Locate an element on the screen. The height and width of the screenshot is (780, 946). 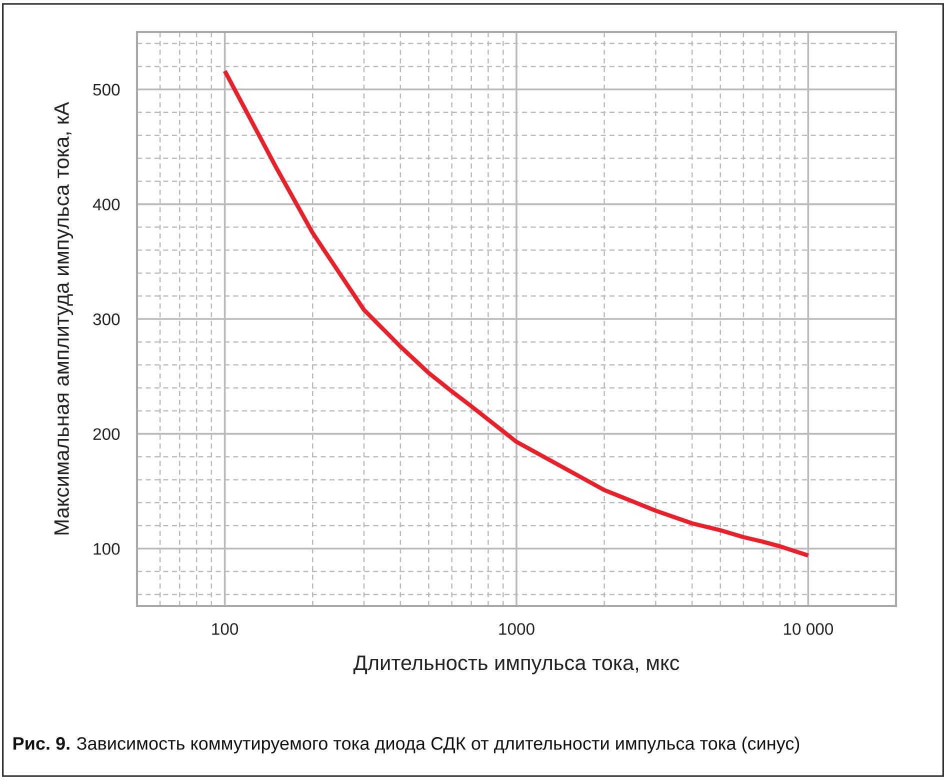
y-tick-label: 400 is located at coordinates (106, 204).